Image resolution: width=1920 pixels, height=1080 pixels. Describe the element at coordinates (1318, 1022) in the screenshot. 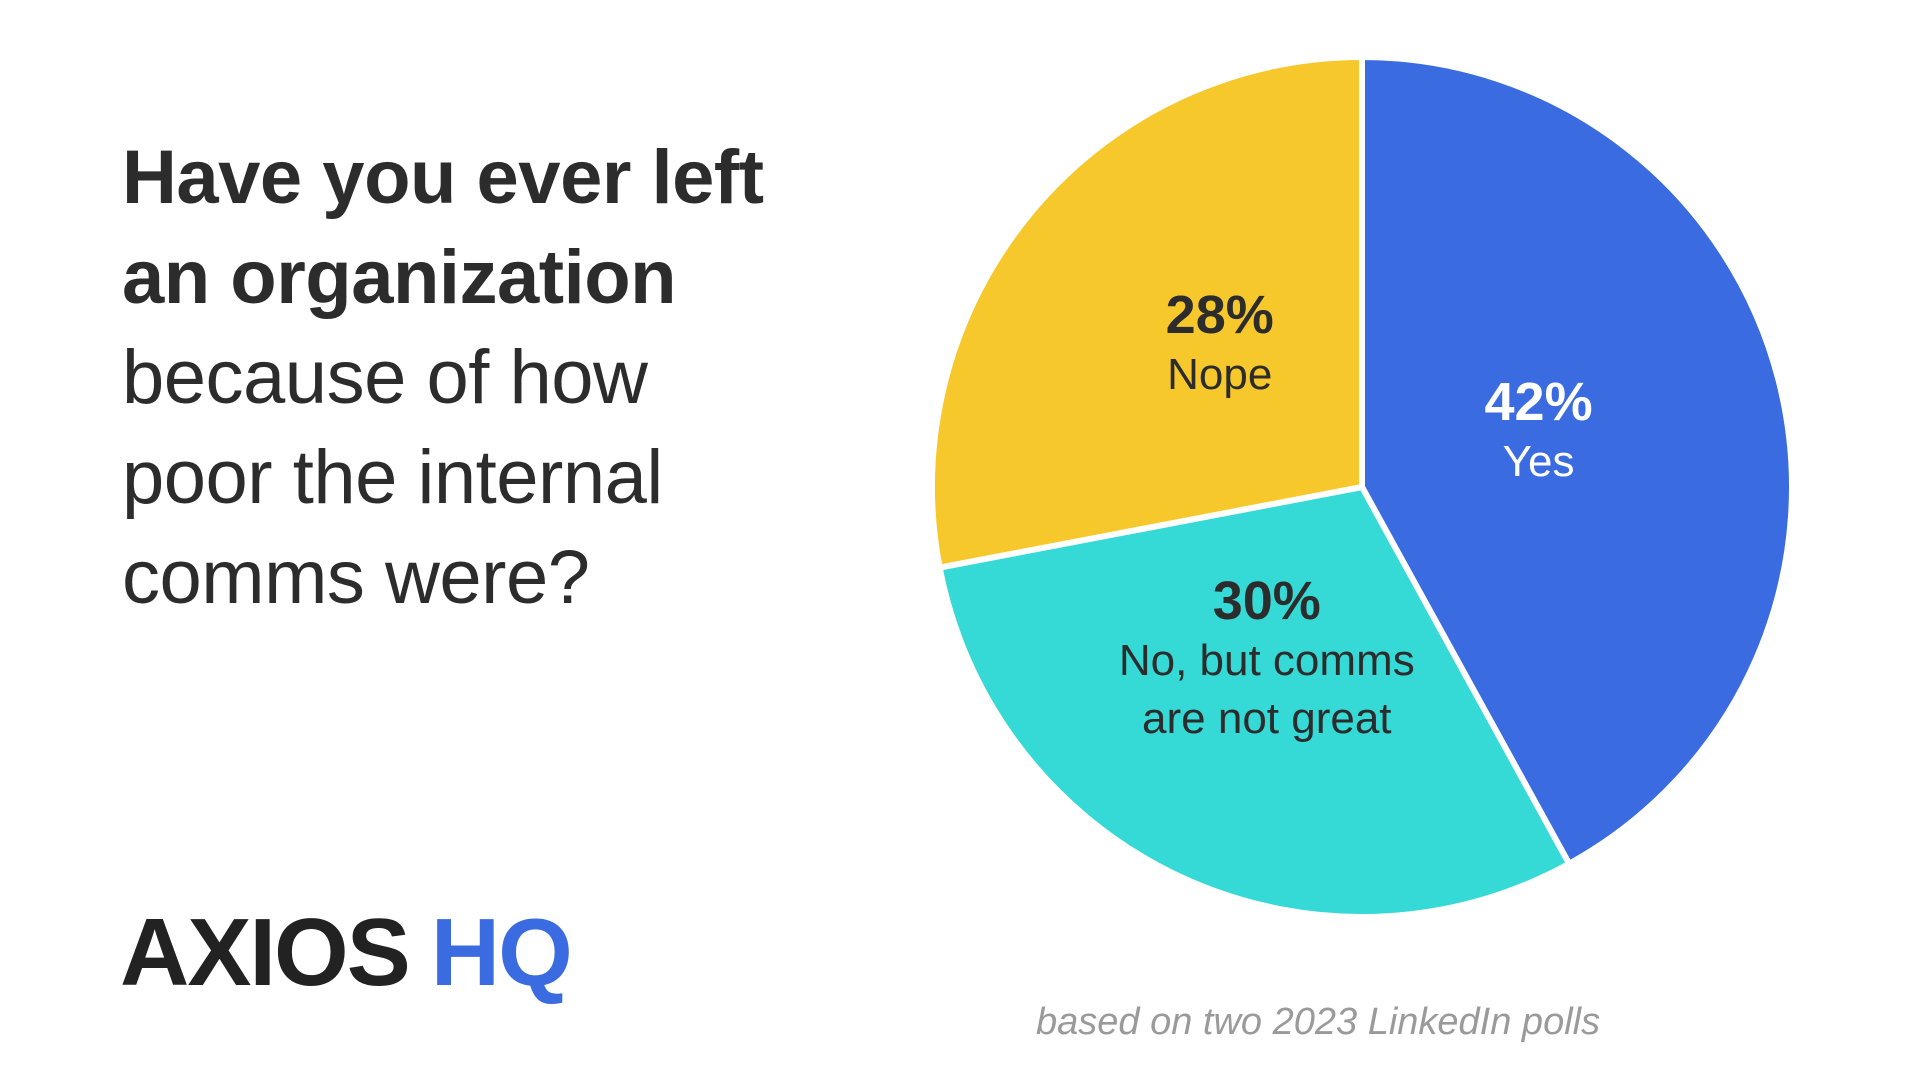

I see `source-note: based on two 2023 LinkedIn polls` at that location.